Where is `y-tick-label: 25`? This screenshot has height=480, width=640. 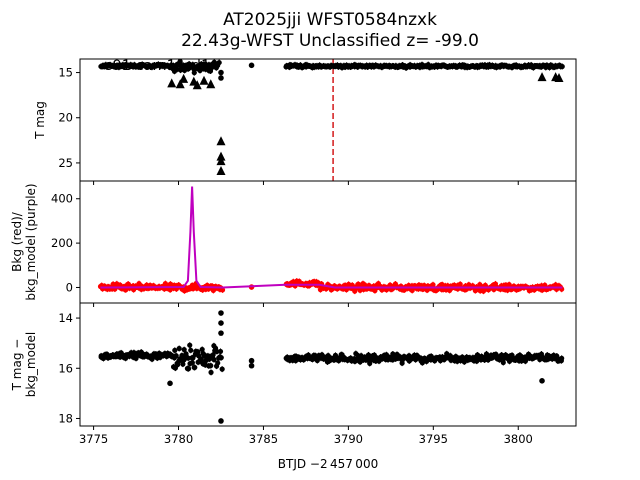
y-tick-label: 25 is located at coordinates (65, 163).